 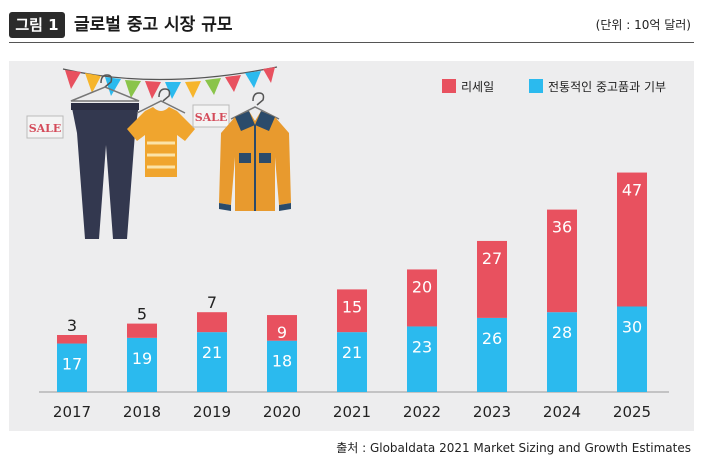 What do you see at coordinates (632, 349) in the screenshot?
I see `bar-traditional-2025` at bounding box center [632, 349].